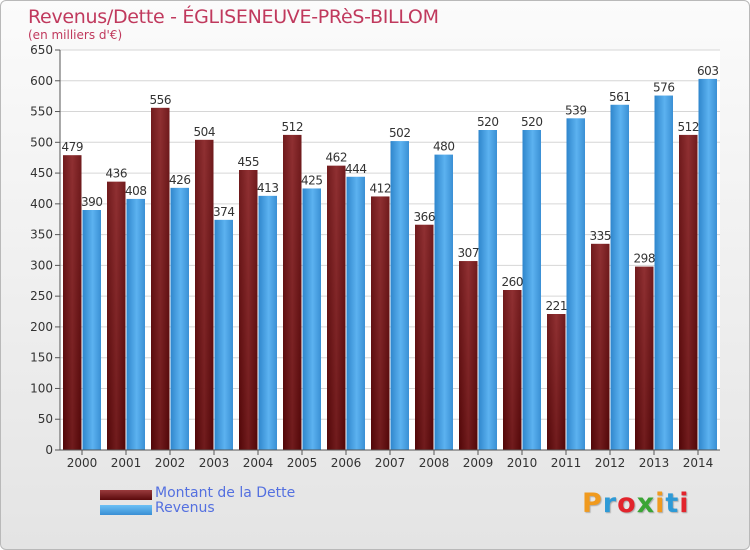 This screenshot has width=750, height=550. Describe the element at coordinates (41, 81) in the screenshot. I see `y-tick-label: 600` at that location.